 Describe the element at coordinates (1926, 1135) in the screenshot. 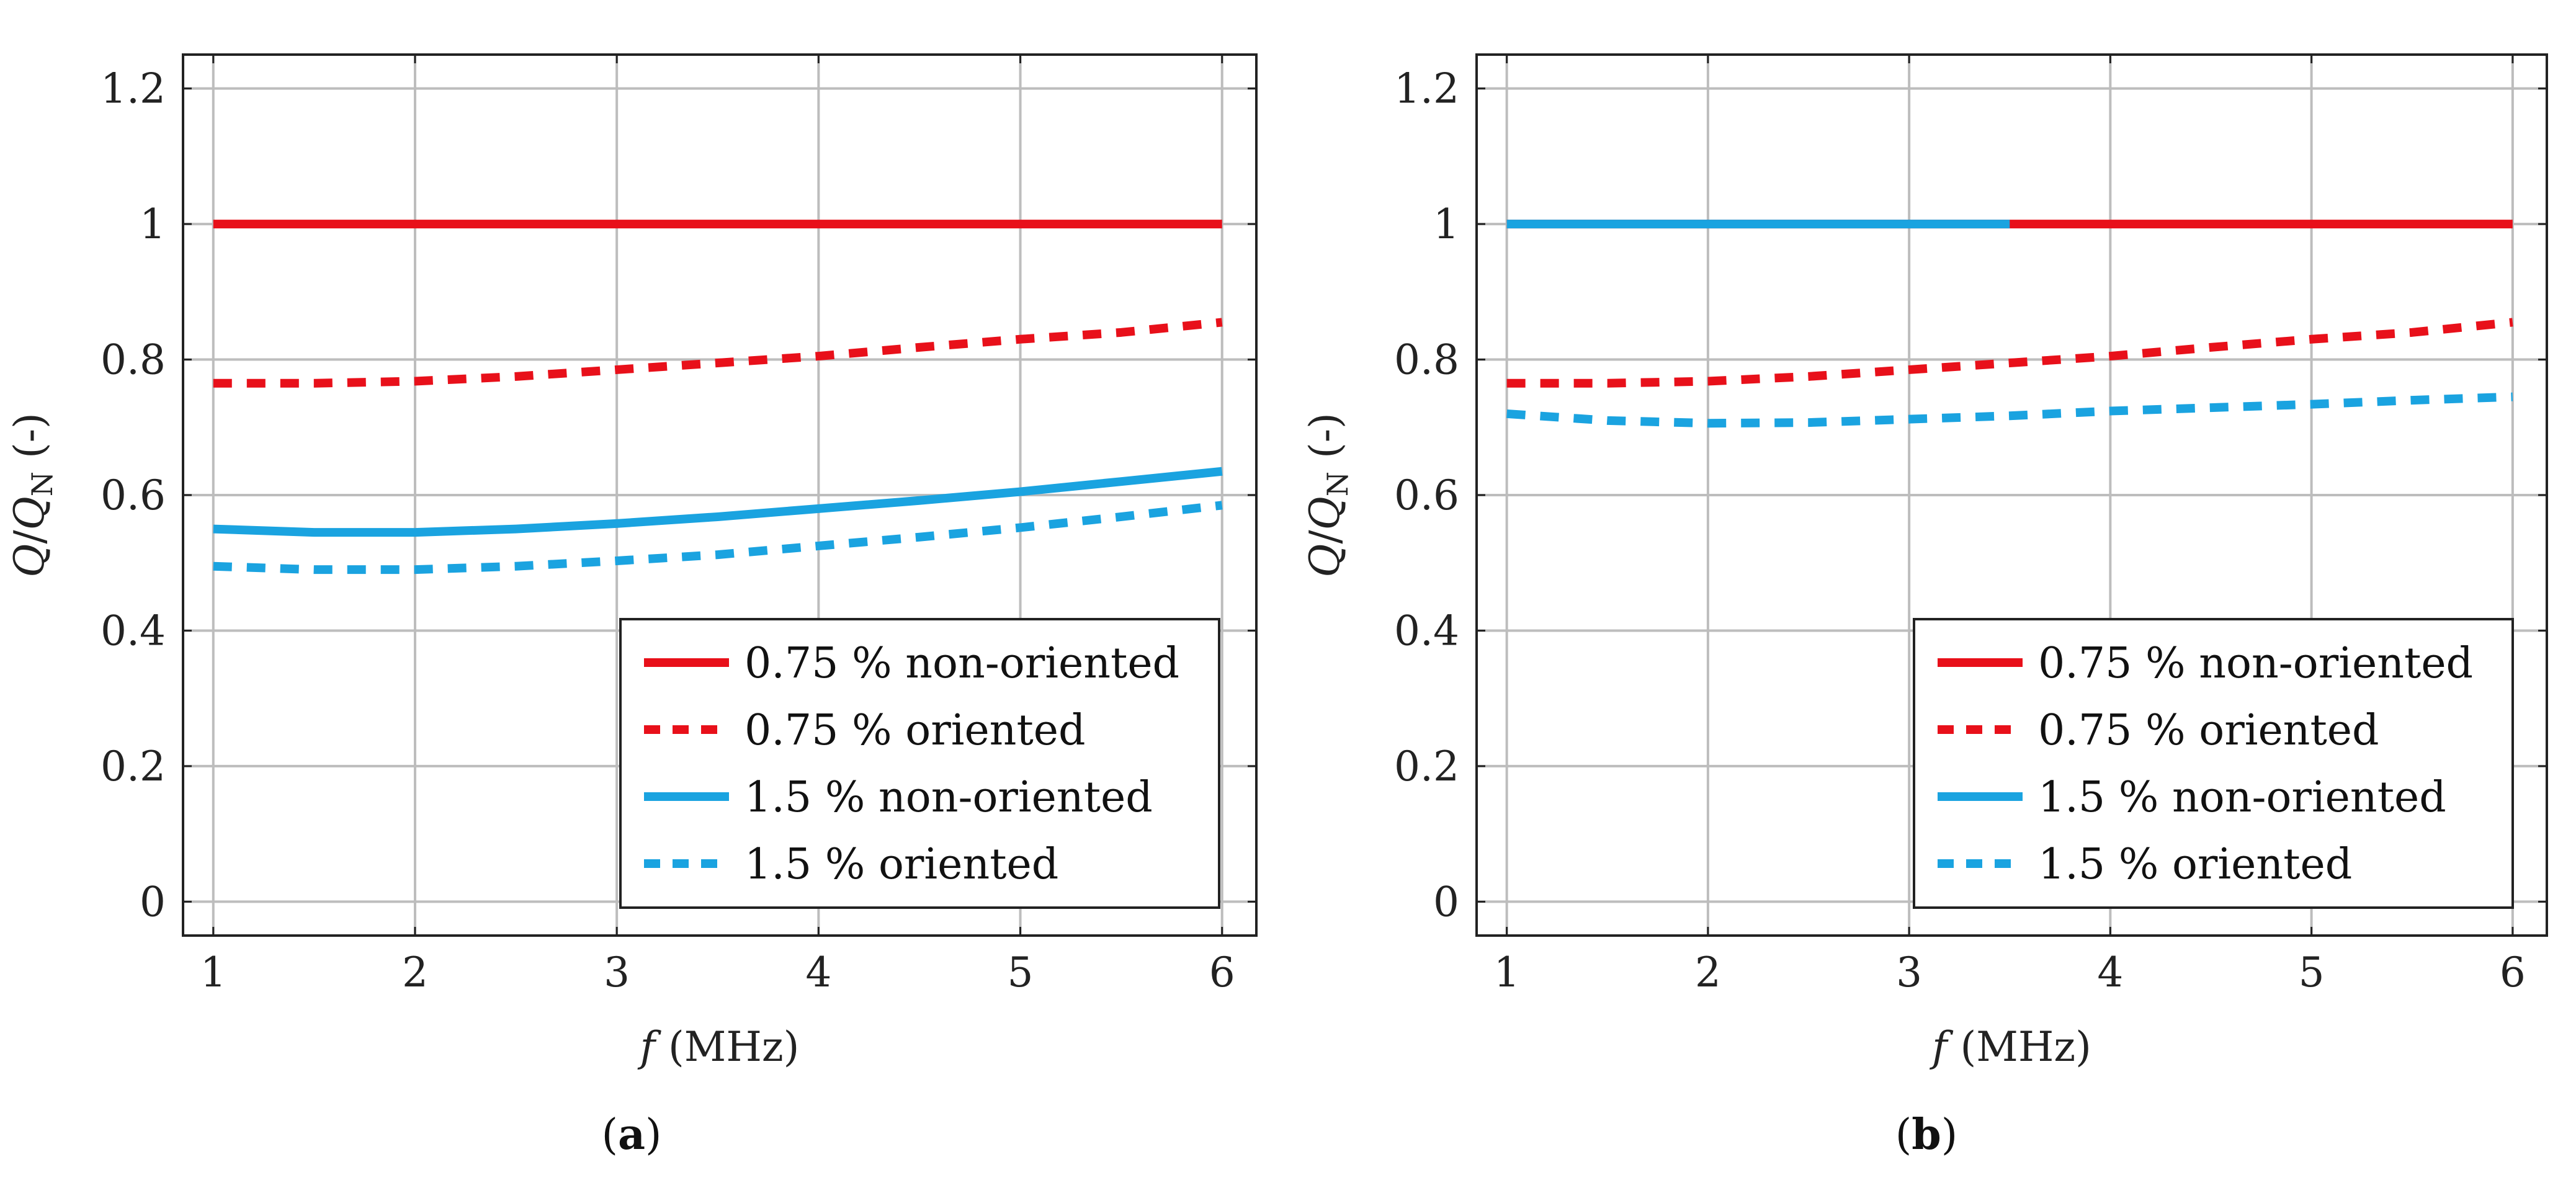

I see `panel-caption: (b)` at that location.